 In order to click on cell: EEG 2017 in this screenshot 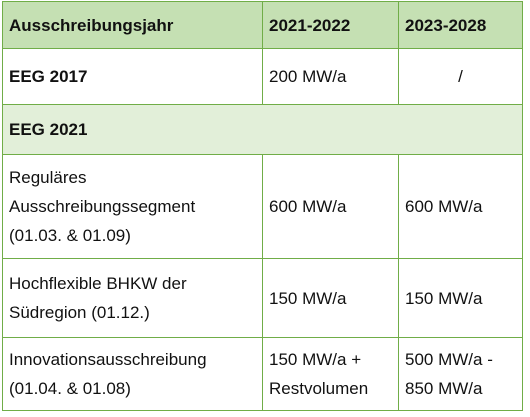, I will do `click(132, 76)`.